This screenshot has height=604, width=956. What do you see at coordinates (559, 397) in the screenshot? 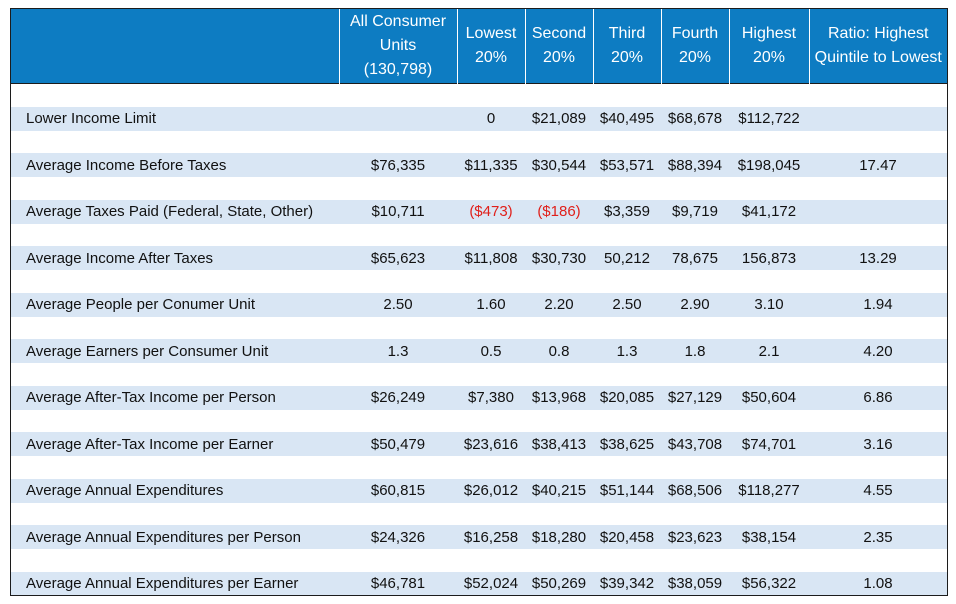
I see `cell-q2: $13,968` at bounding box center [559, 397].